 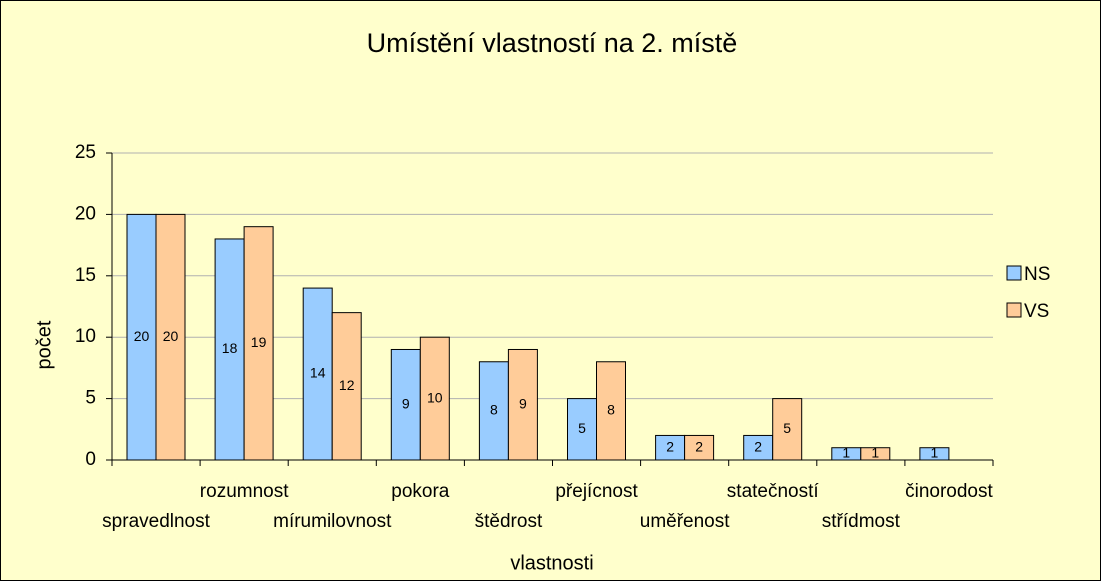 I want to click on data-label: 12, so click(x=347, y=385).